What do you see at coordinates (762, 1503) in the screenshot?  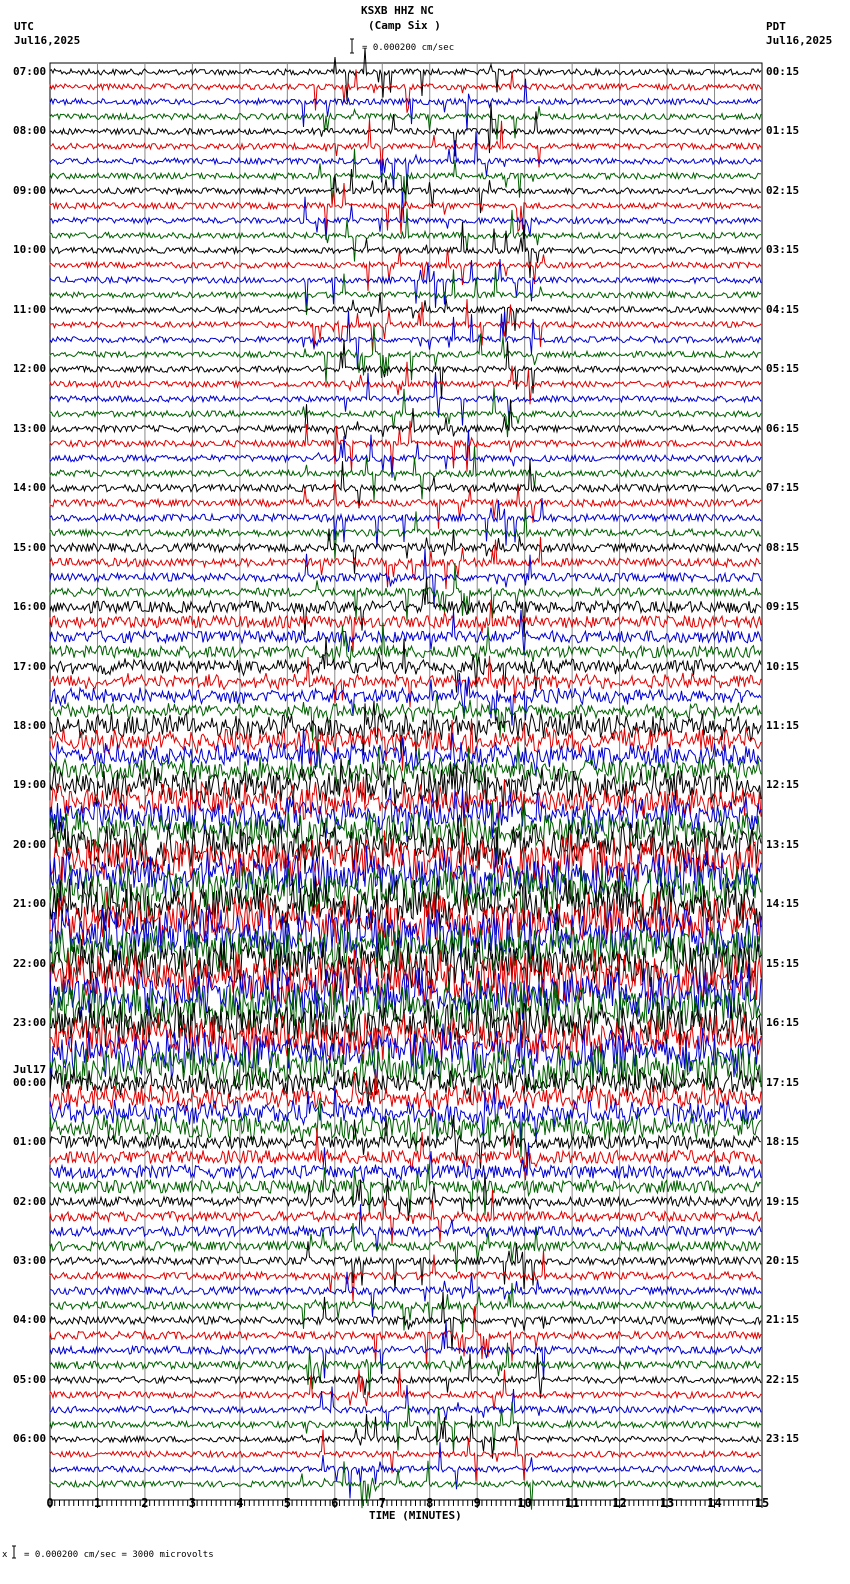 I see `x-tick-label: 15` at bounding box center [762, 1503].